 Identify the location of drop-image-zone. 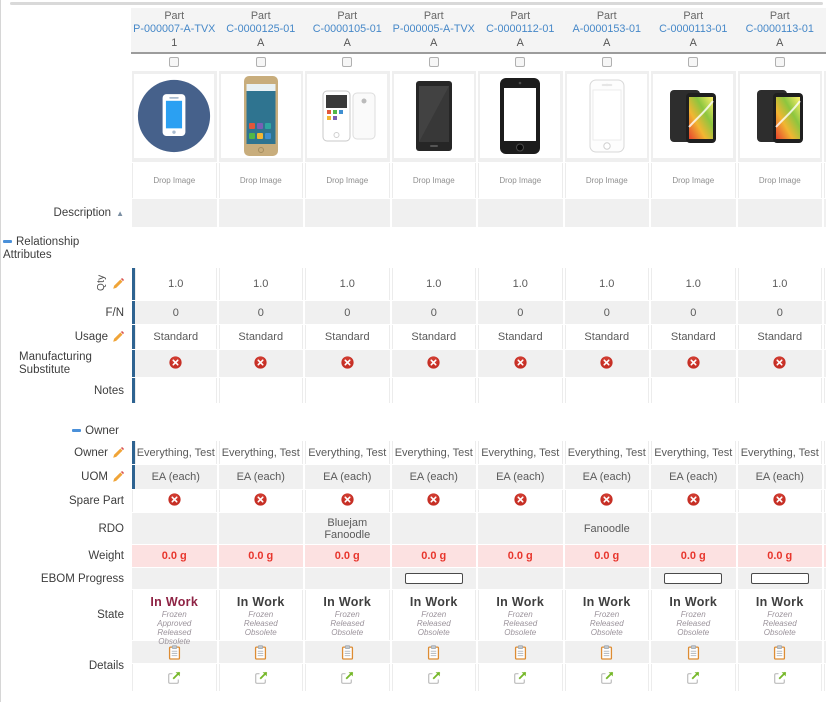
(825, 180).